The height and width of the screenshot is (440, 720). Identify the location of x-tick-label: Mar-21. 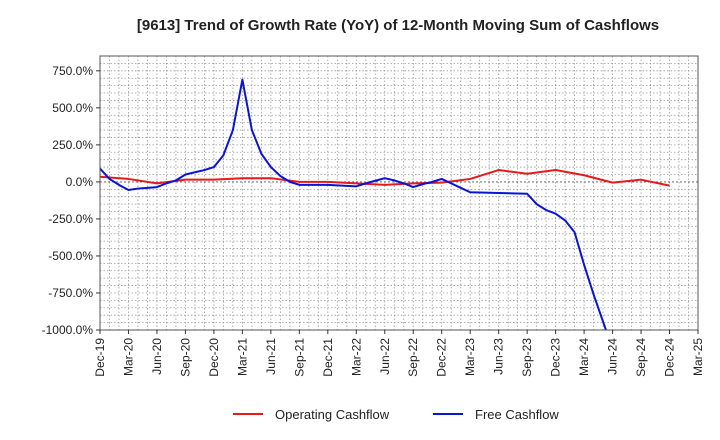
(242, 357).